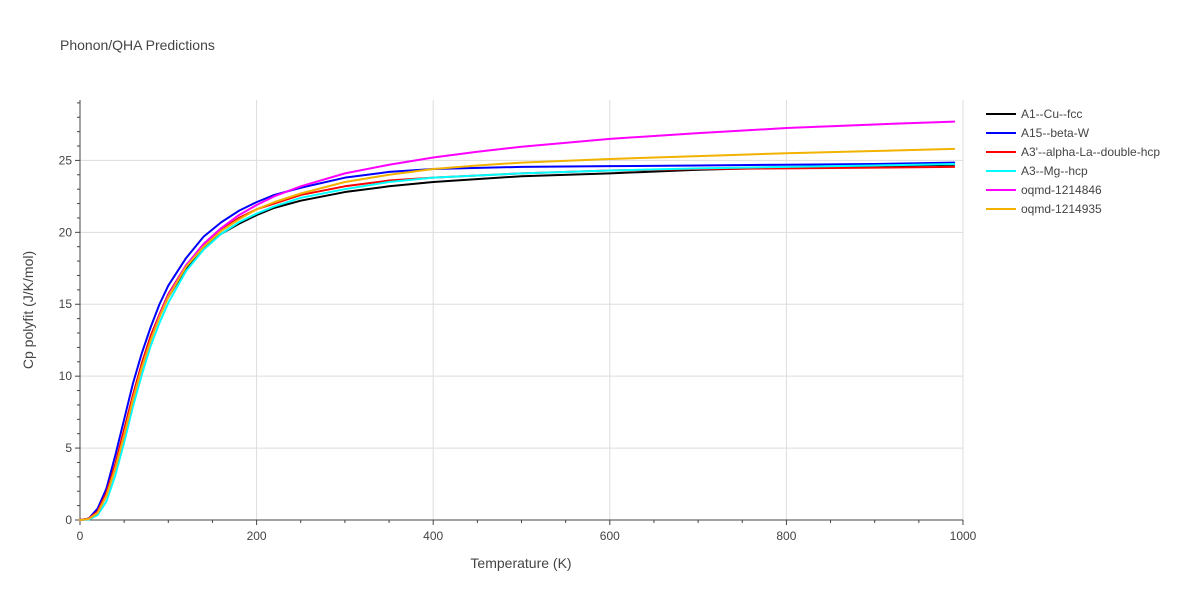  Describe the element at coordinates (1054, 171) in the screenshot. I see `legend-label: A3--Mg--hcp` at that location.